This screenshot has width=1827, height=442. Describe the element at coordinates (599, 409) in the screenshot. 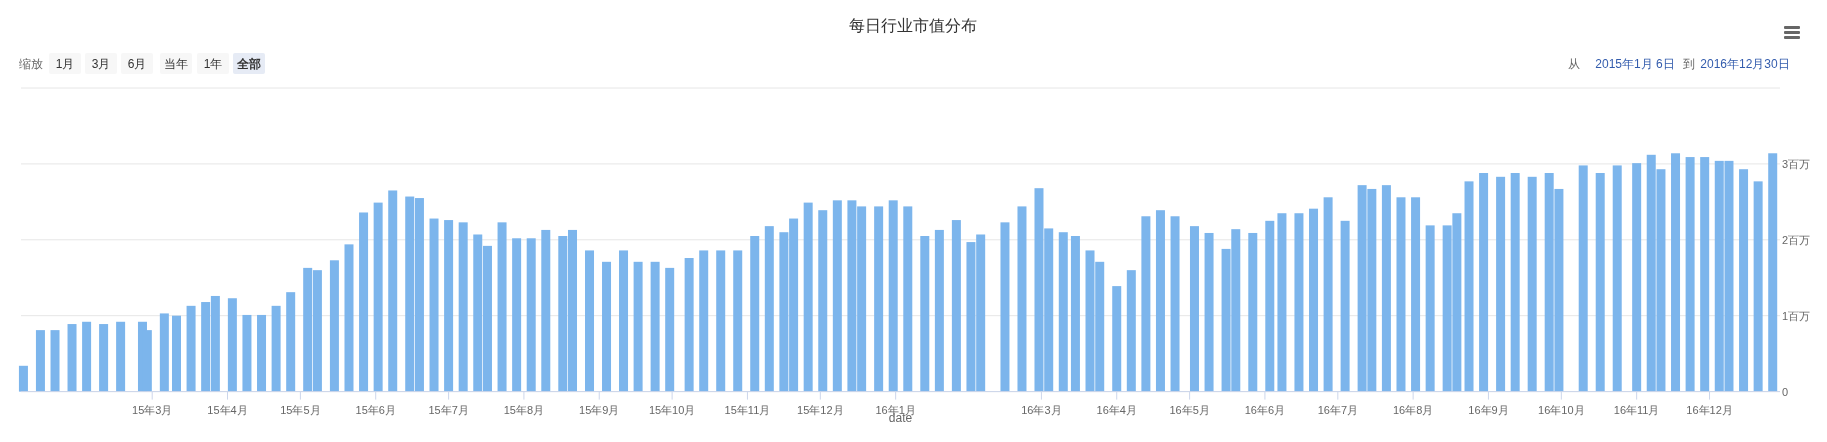

I see `x-tick-label: 15年9月` at that location.